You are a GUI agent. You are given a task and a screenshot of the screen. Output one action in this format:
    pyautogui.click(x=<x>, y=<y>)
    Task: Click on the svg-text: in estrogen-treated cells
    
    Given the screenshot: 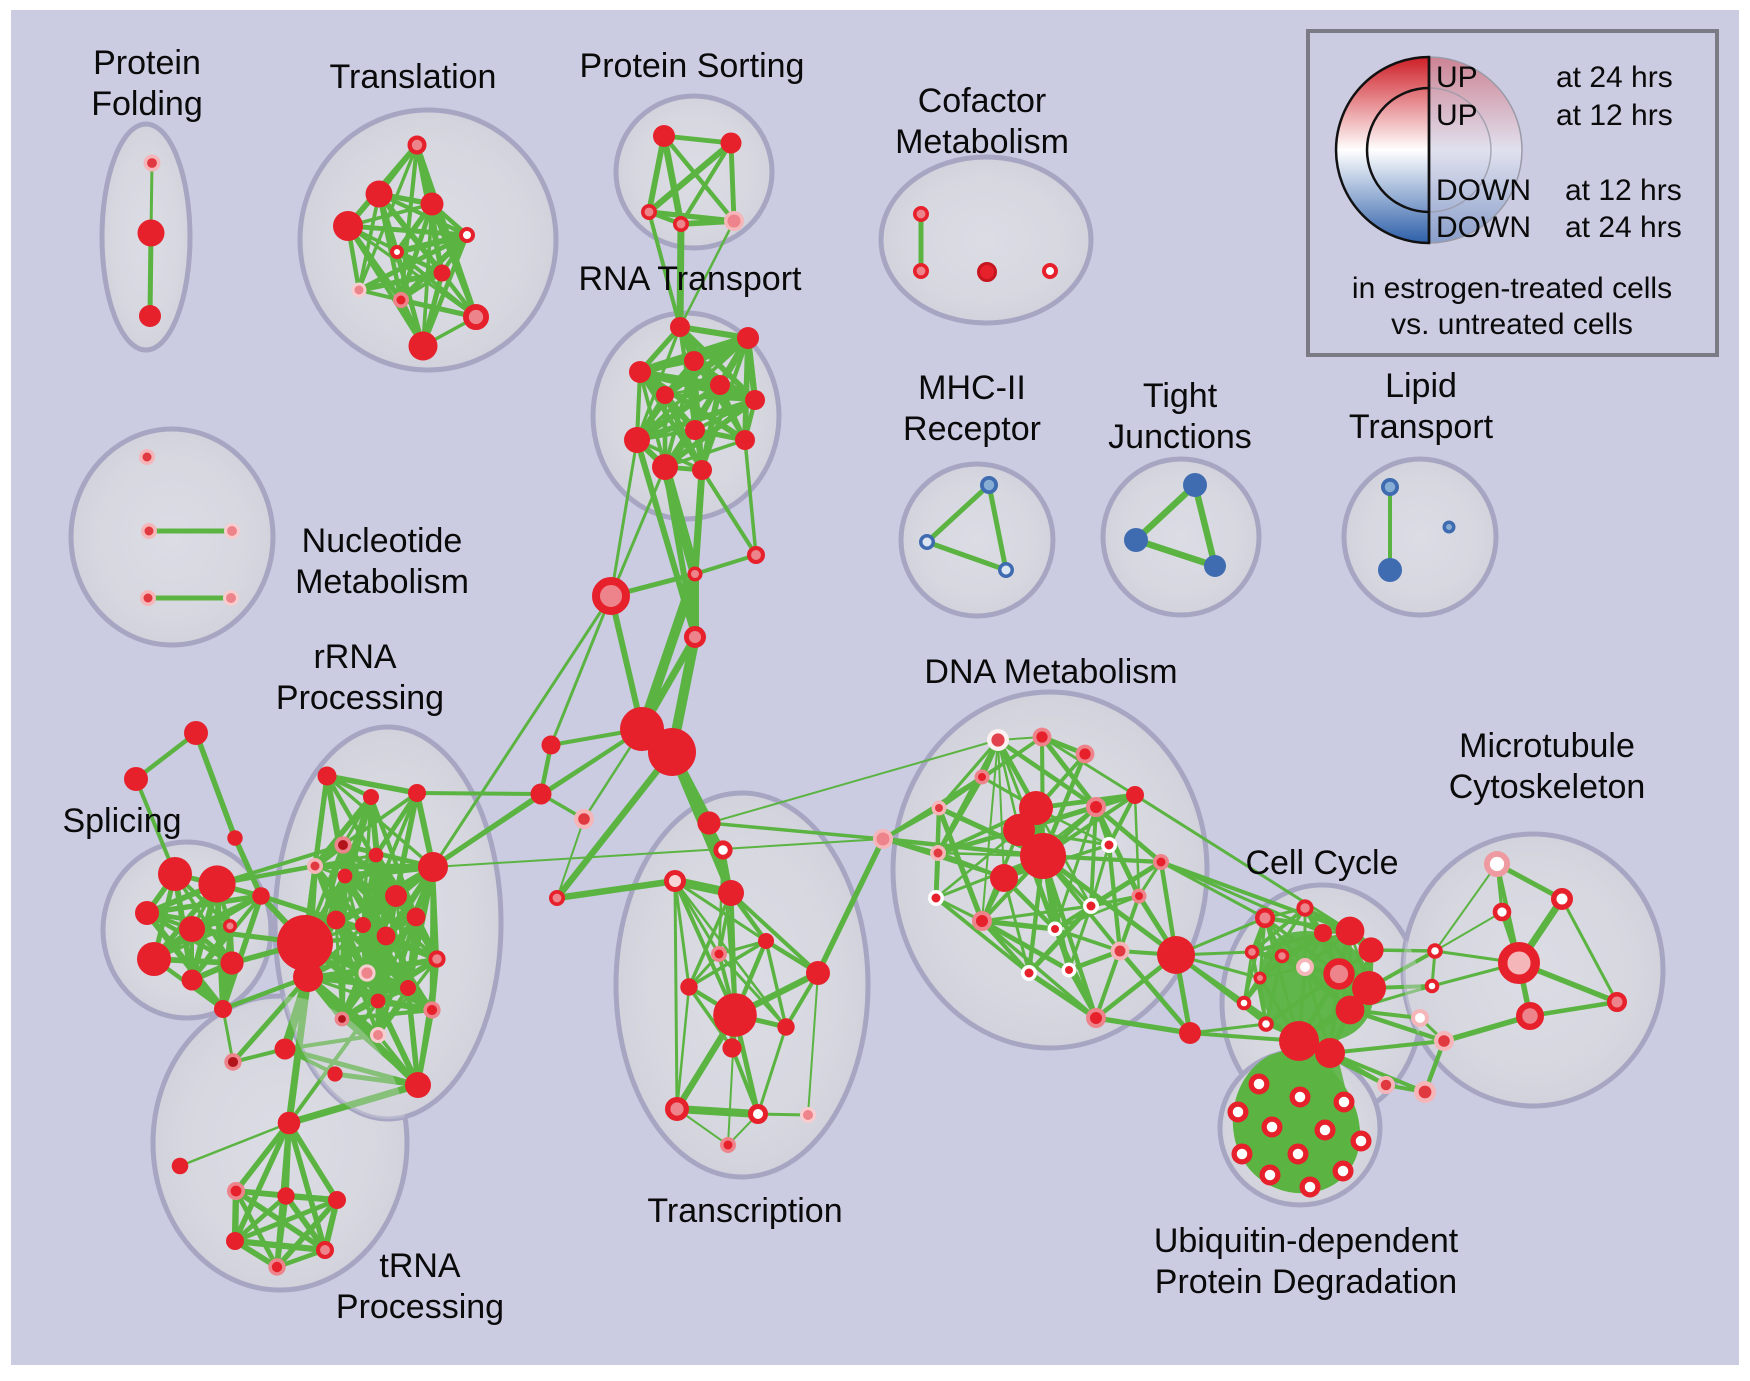 What is the action you would take?
    pyautogui.click(x=1512, y=288)
    